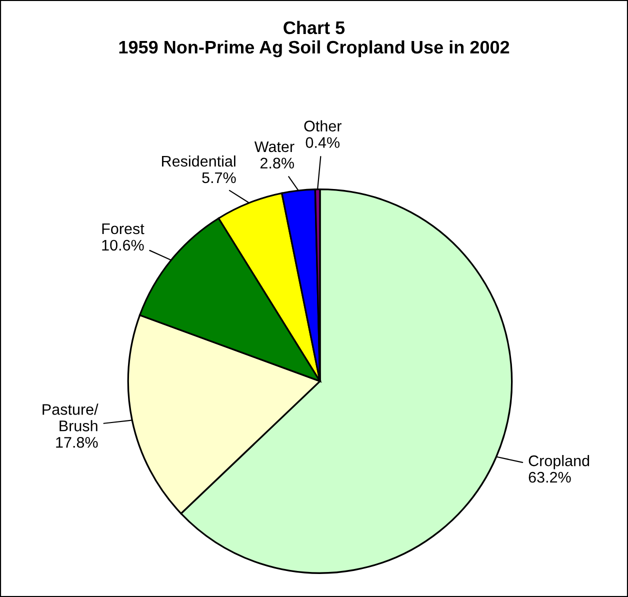 The height and width of the screenshot is (597, 628). I want to click on data-label: 10.6%, so click(123, 245).